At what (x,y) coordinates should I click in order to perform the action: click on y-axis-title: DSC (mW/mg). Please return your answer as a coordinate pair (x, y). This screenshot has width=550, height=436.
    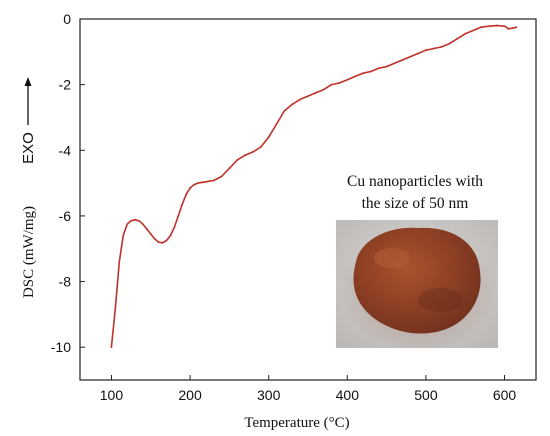
    Looking at the image, I should click on (29, 252).